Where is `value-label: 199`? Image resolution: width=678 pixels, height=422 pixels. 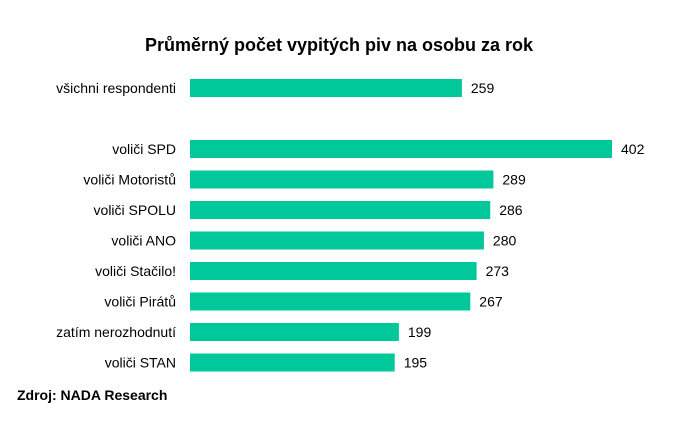
value-label: 199 is located at coordinates (420, 332).